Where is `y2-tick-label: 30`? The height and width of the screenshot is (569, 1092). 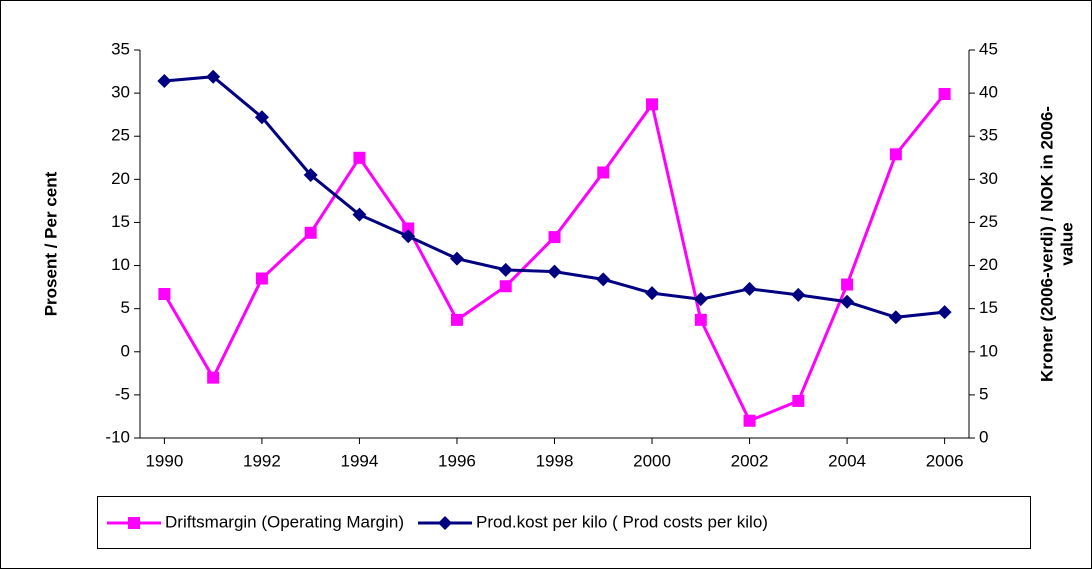
y2-tick-label: 30 is located at coordinates (988, 178).